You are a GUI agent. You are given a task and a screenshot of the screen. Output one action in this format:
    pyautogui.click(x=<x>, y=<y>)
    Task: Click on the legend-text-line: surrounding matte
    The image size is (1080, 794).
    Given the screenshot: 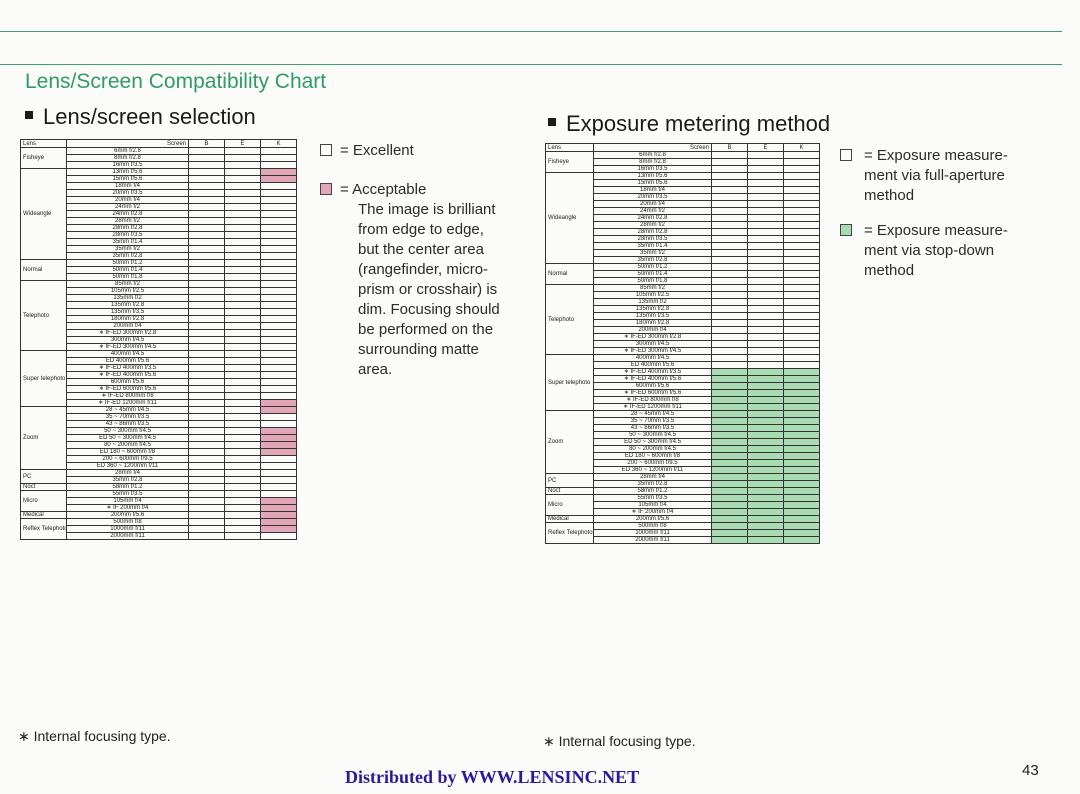 What is the action you would take?
    pyautogui.click(x=418, y=349)
    